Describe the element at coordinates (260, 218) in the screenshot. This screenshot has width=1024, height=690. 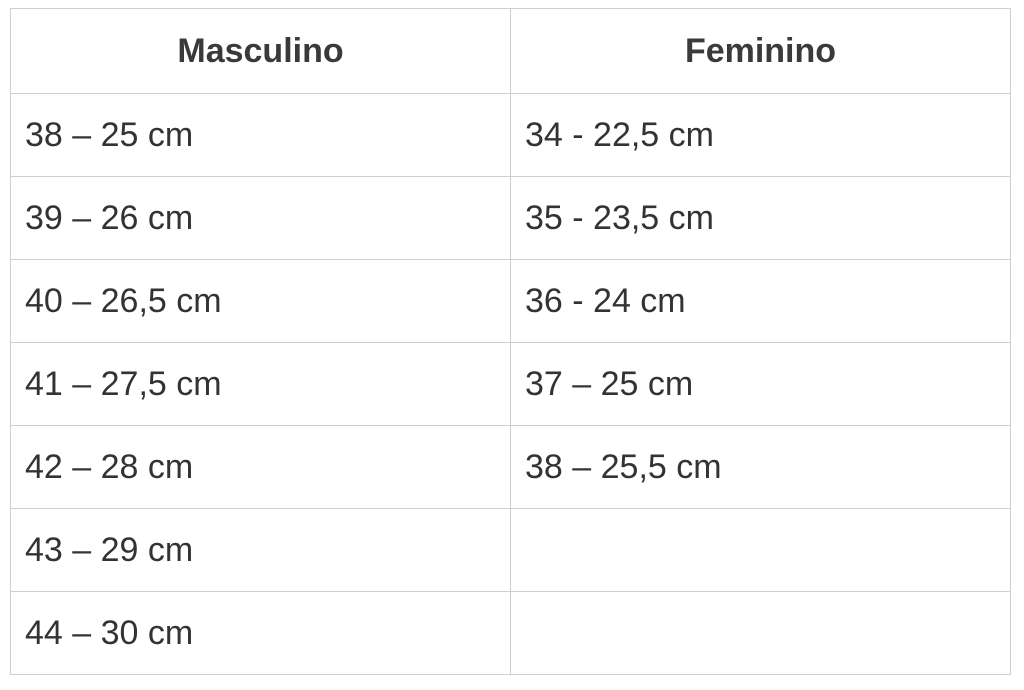
I see `cell-masculino: 39 – 26 cm` at that location.